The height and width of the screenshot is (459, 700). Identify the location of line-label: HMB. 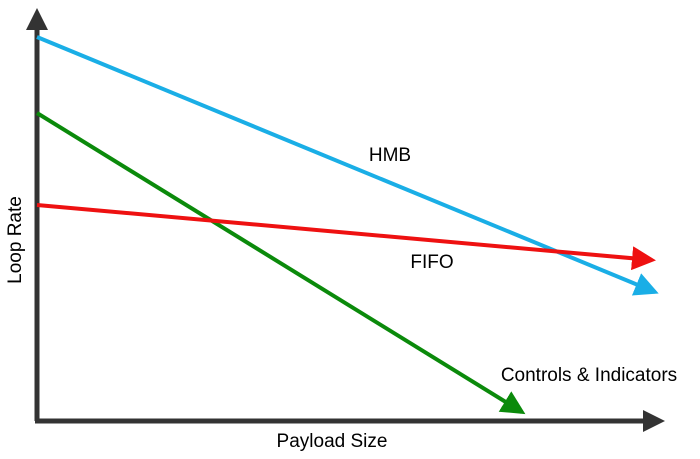
(390, 155).